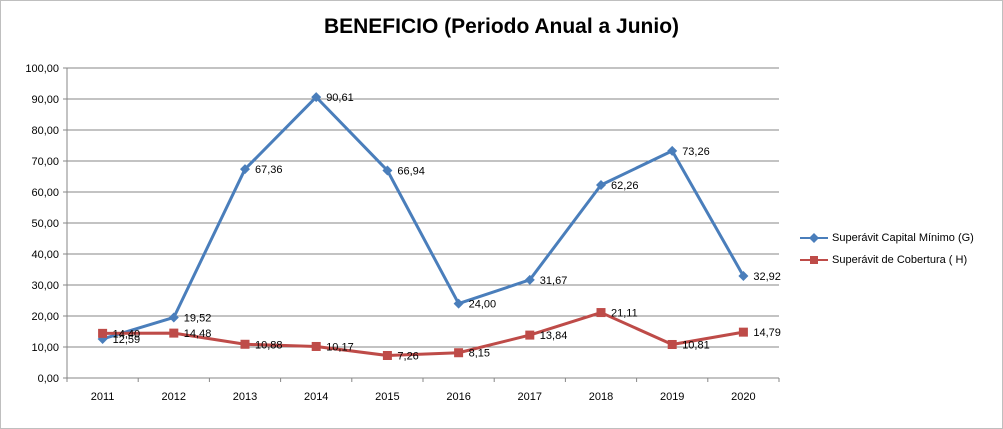  I want to click on y-tick-label: 70,00, so click(45, 162).